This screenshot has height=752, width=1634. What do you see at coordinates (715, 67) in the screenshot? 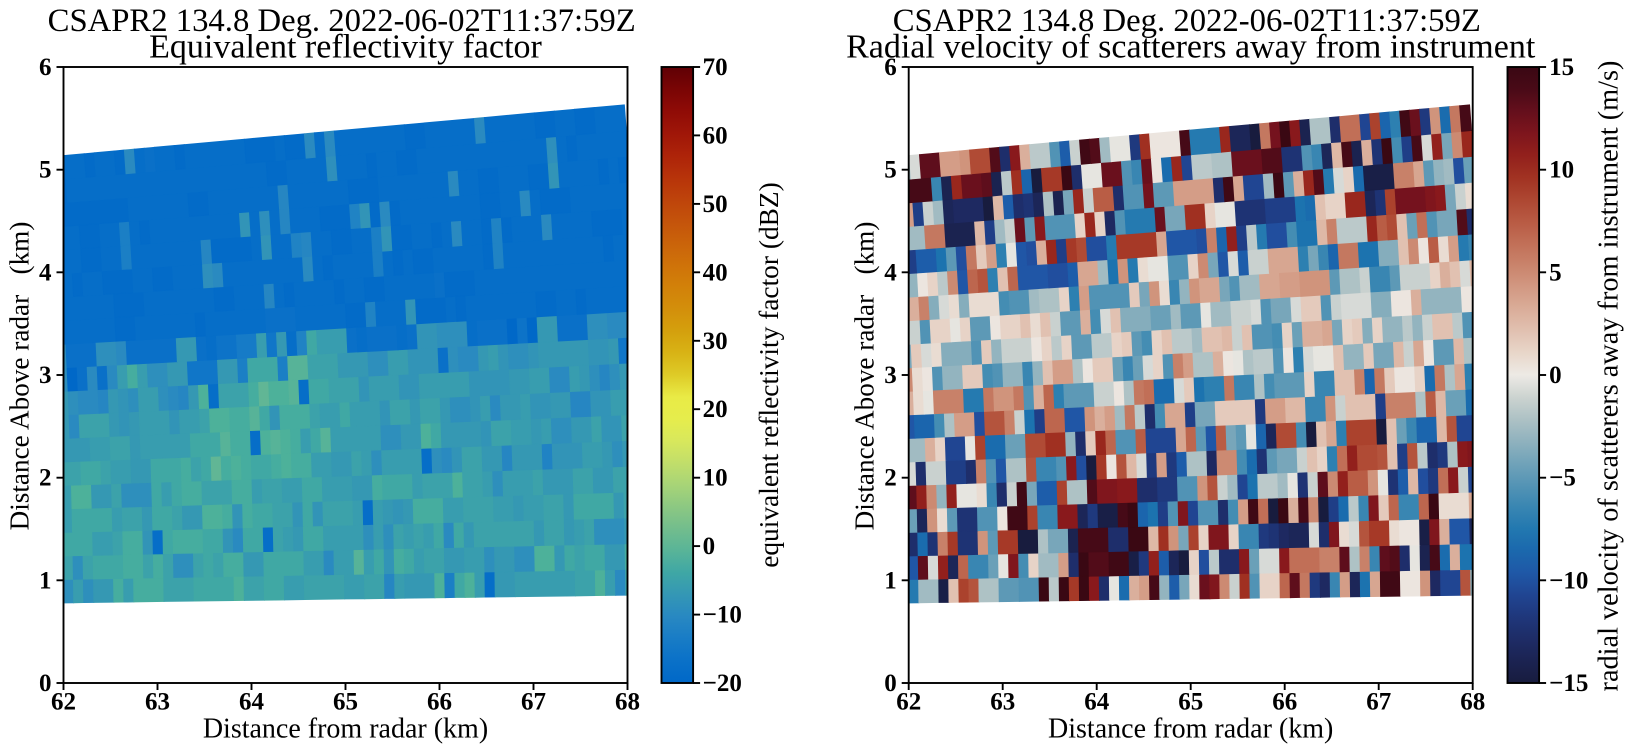
I see `svg-text: 70` at bounding box center [715, 67].